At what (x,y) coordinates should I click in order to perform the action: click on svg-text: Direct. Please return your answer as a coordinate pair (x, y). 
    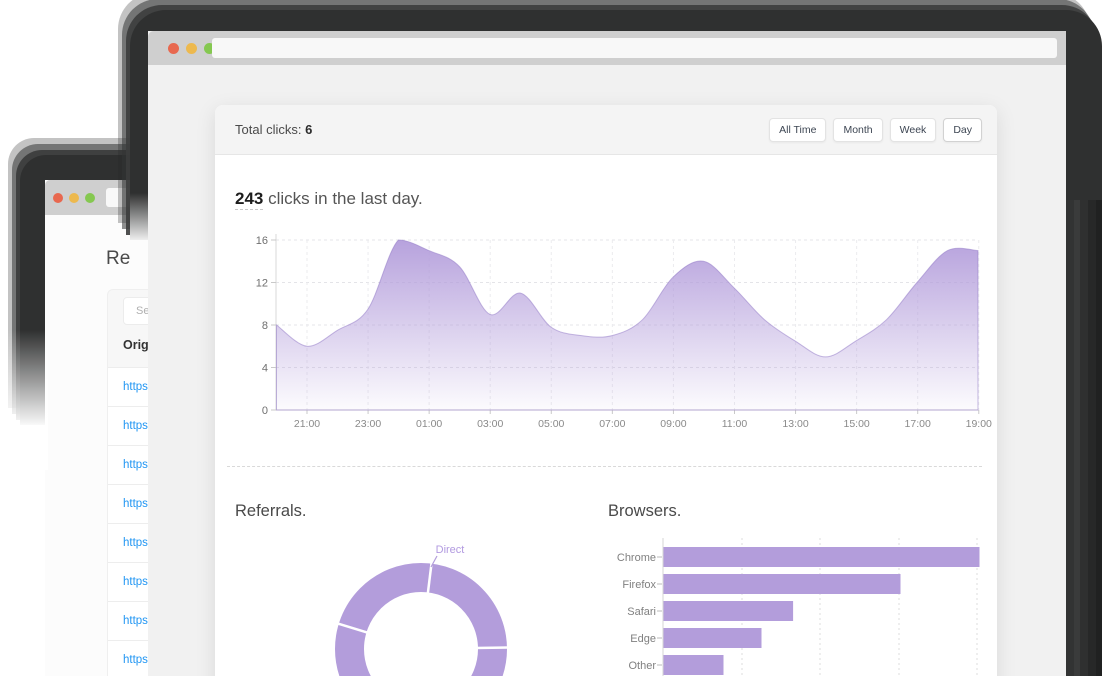
    Looking at the image, I should click on (450, 550).